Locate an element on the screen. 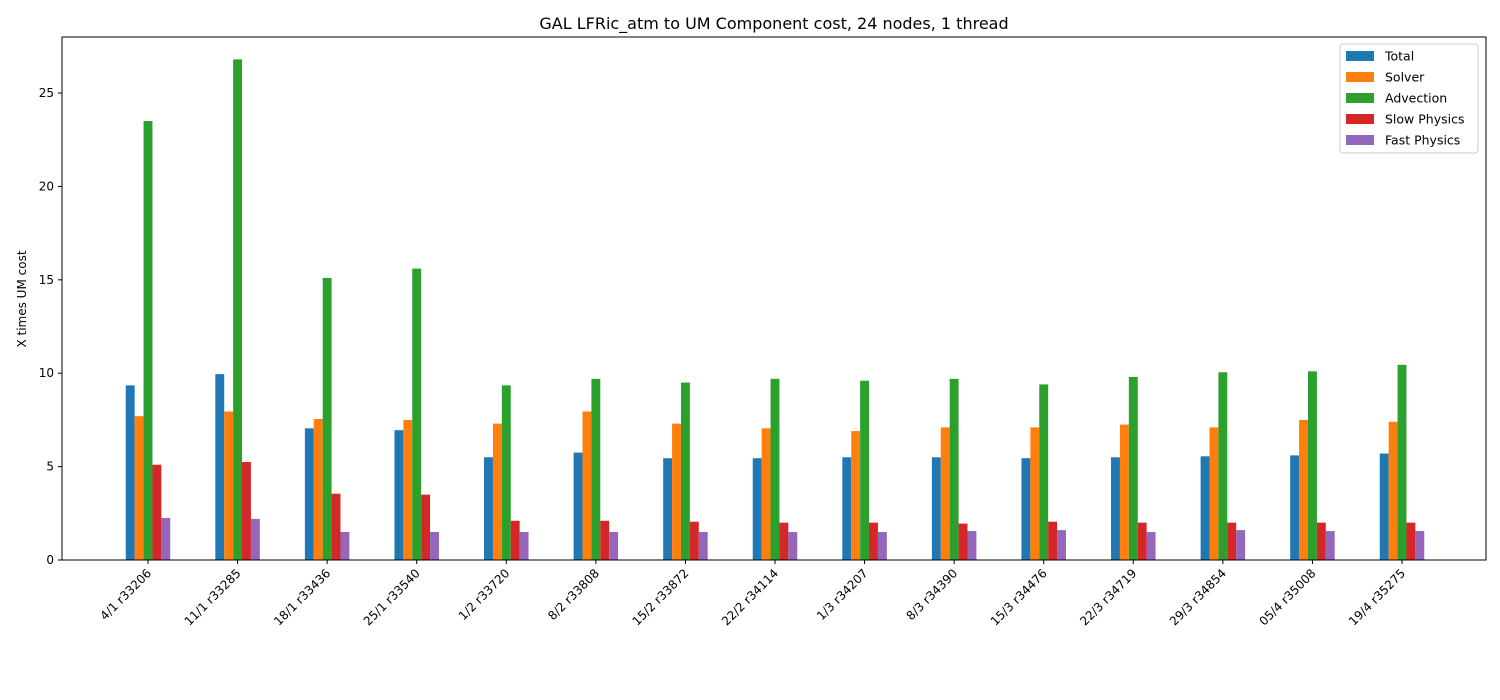 The width and height of the screenshot is (1500, 700). y-tick-label: 15 is located at coordinates (46, 280).